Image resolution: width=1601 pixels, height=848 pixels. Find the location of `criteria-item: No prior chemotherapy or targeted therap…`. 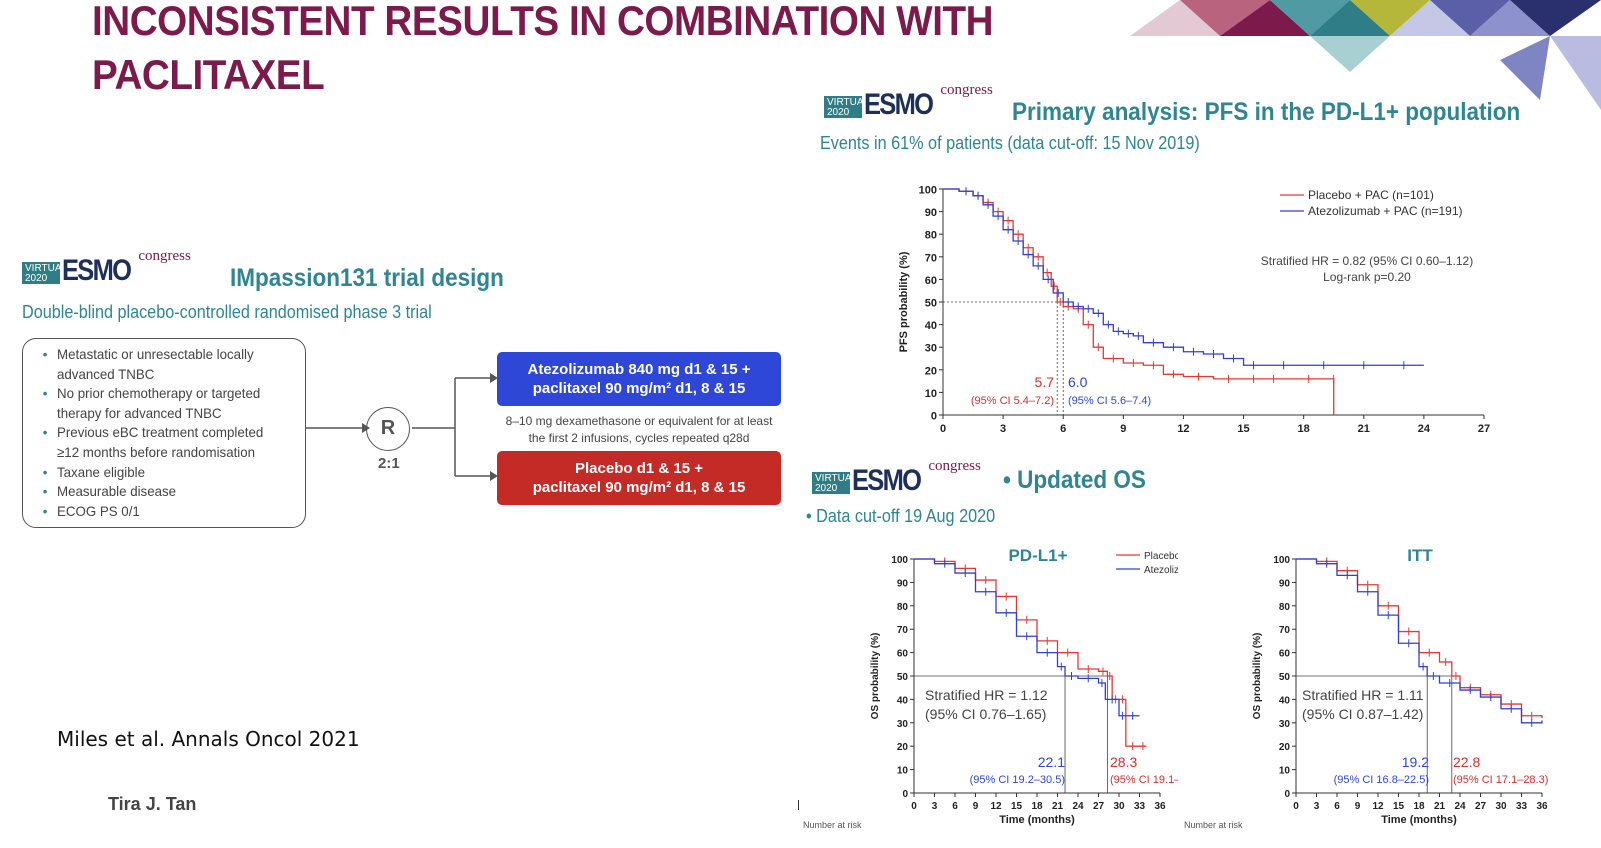

criteria-item: No prior chemotherapy or targeted therap… is located at coordinates (165, 403).